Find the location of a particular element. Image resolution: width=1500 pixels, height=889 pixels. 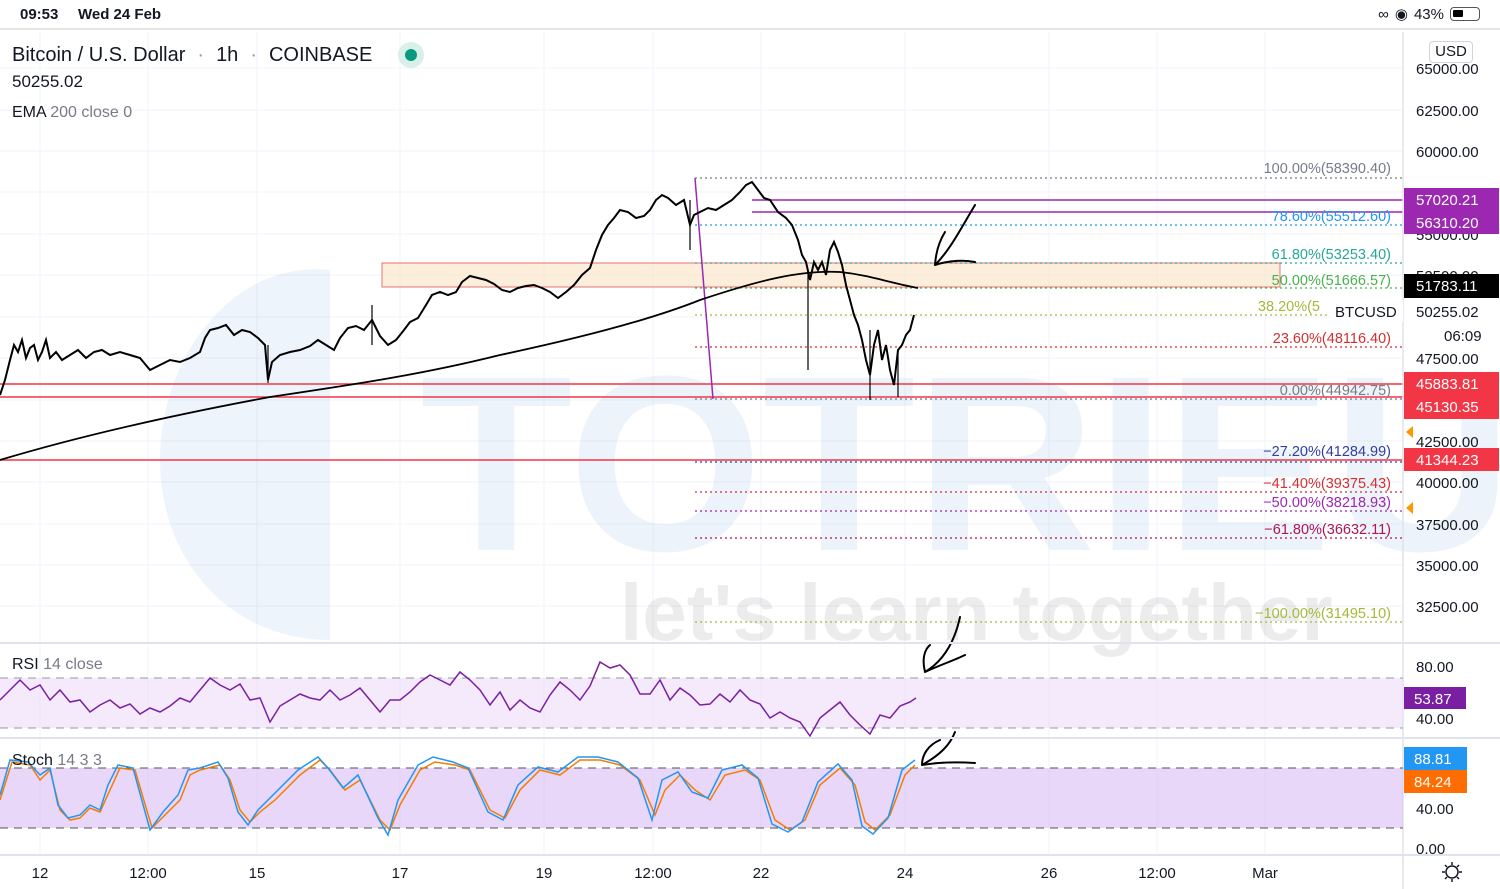

svg-text: 26 is located at coordinates (1049, 873).